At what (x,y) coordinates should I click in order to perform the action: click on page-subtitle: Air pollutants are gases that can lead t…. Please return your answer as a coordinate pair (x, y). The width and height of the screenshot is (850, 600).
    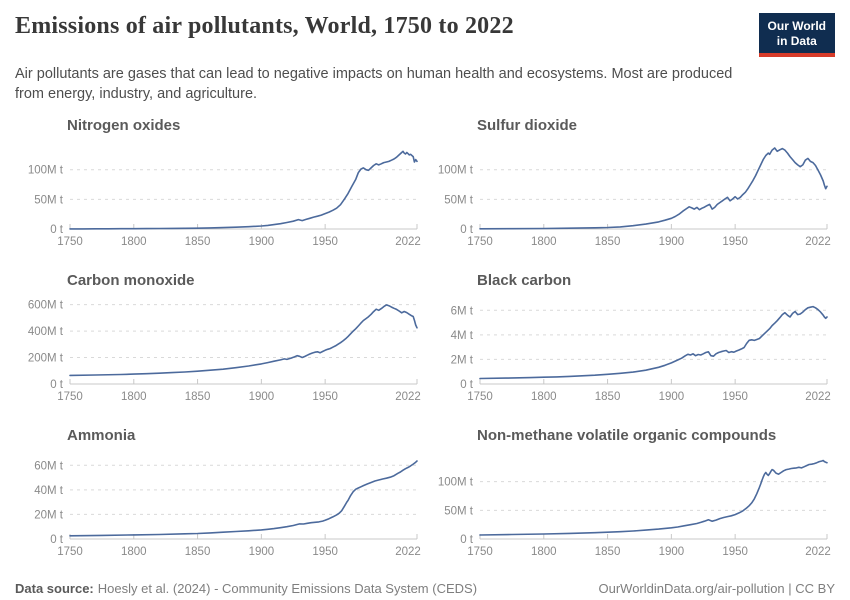
    Looking at the image, I should click on (374, 84).